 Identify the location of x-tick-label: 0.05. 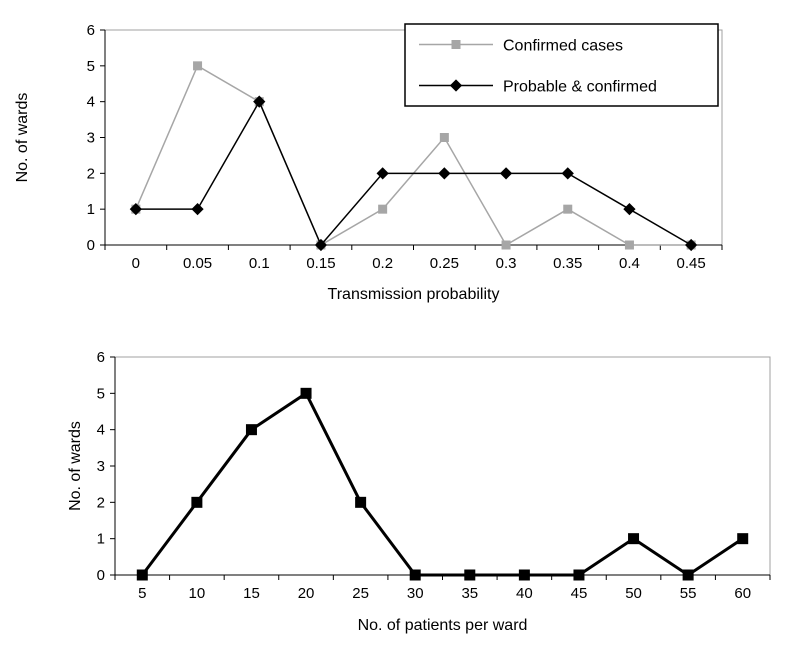
(197, 263).